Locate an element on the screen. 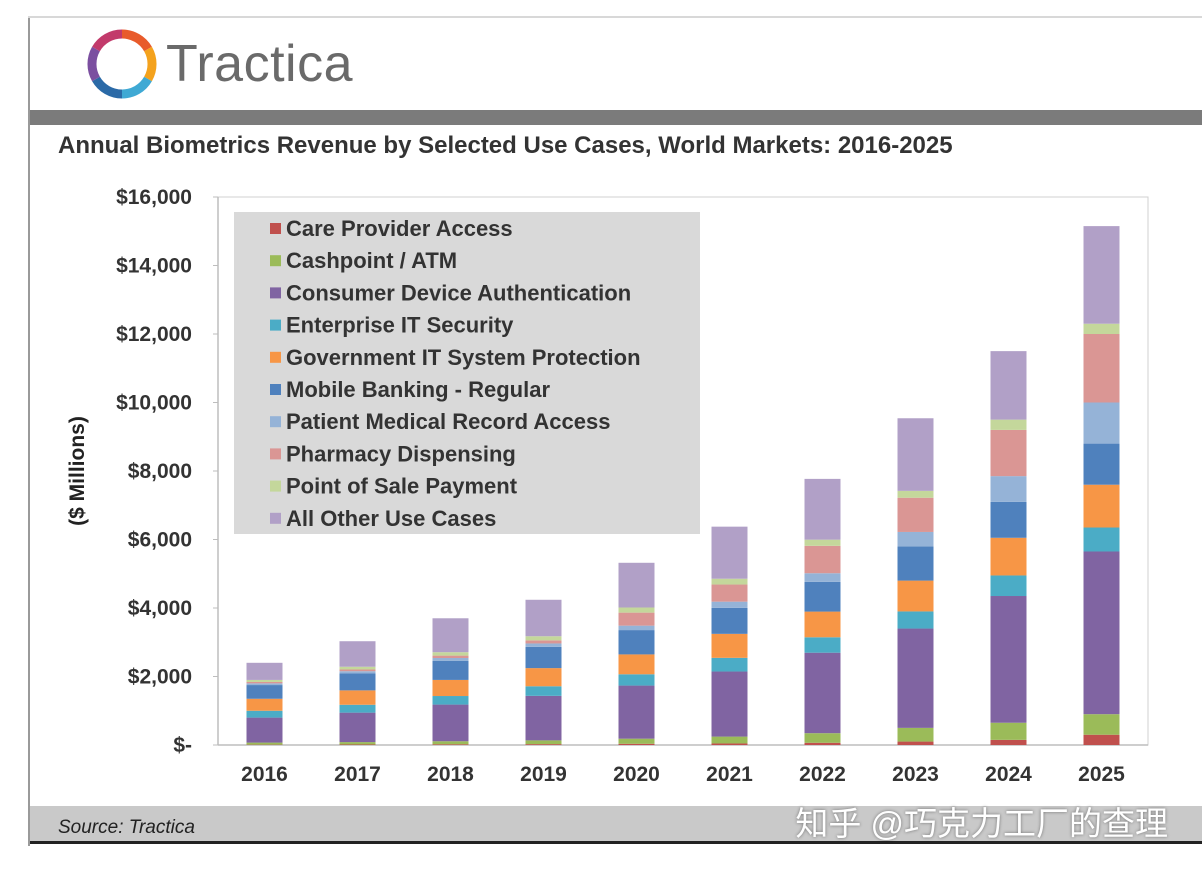  y-tick-label: $14,000 is located at coordinates (154, 266).